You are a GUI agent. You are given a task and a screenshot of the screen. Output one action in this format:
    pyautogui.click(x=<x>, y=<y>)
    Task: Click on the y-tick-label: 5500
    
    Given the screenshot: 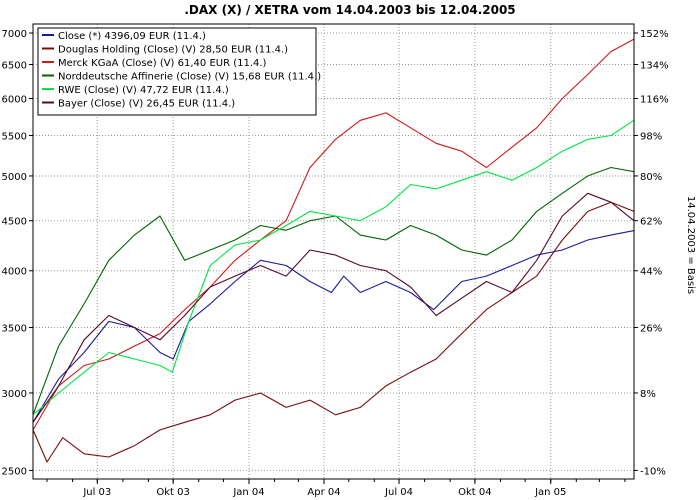 What is the action you would take?
    pyautogui.click(x=14, y=136)
    